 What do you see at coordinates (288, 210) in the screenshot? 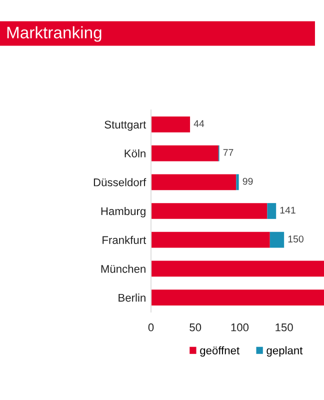
I see `total-label: 141` at bounding box center [288, 210].